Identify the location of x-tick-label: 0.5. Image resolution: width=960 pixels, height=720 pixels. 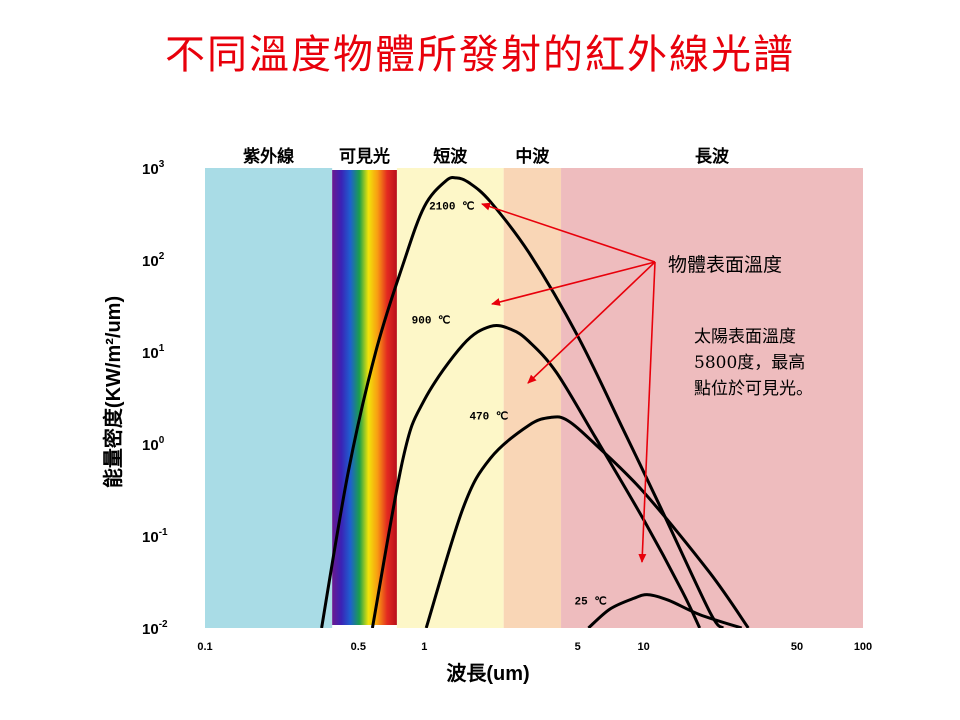
(358, 647).